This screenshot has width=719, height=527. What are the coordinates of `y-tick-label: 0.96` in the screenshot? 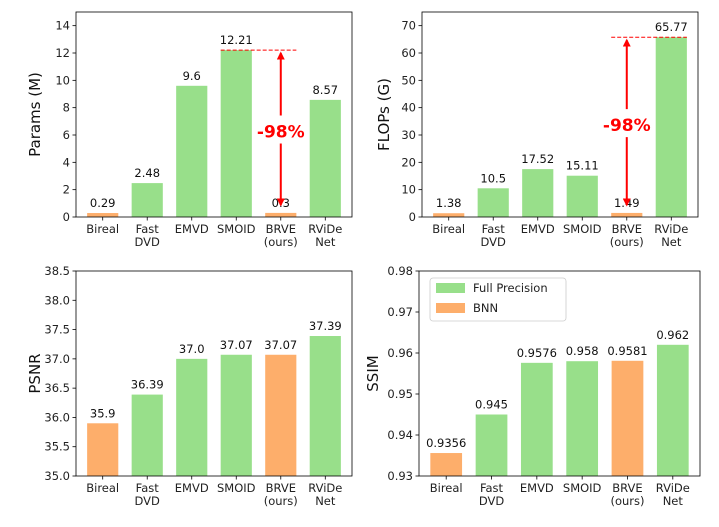 It's located at (400, 353).